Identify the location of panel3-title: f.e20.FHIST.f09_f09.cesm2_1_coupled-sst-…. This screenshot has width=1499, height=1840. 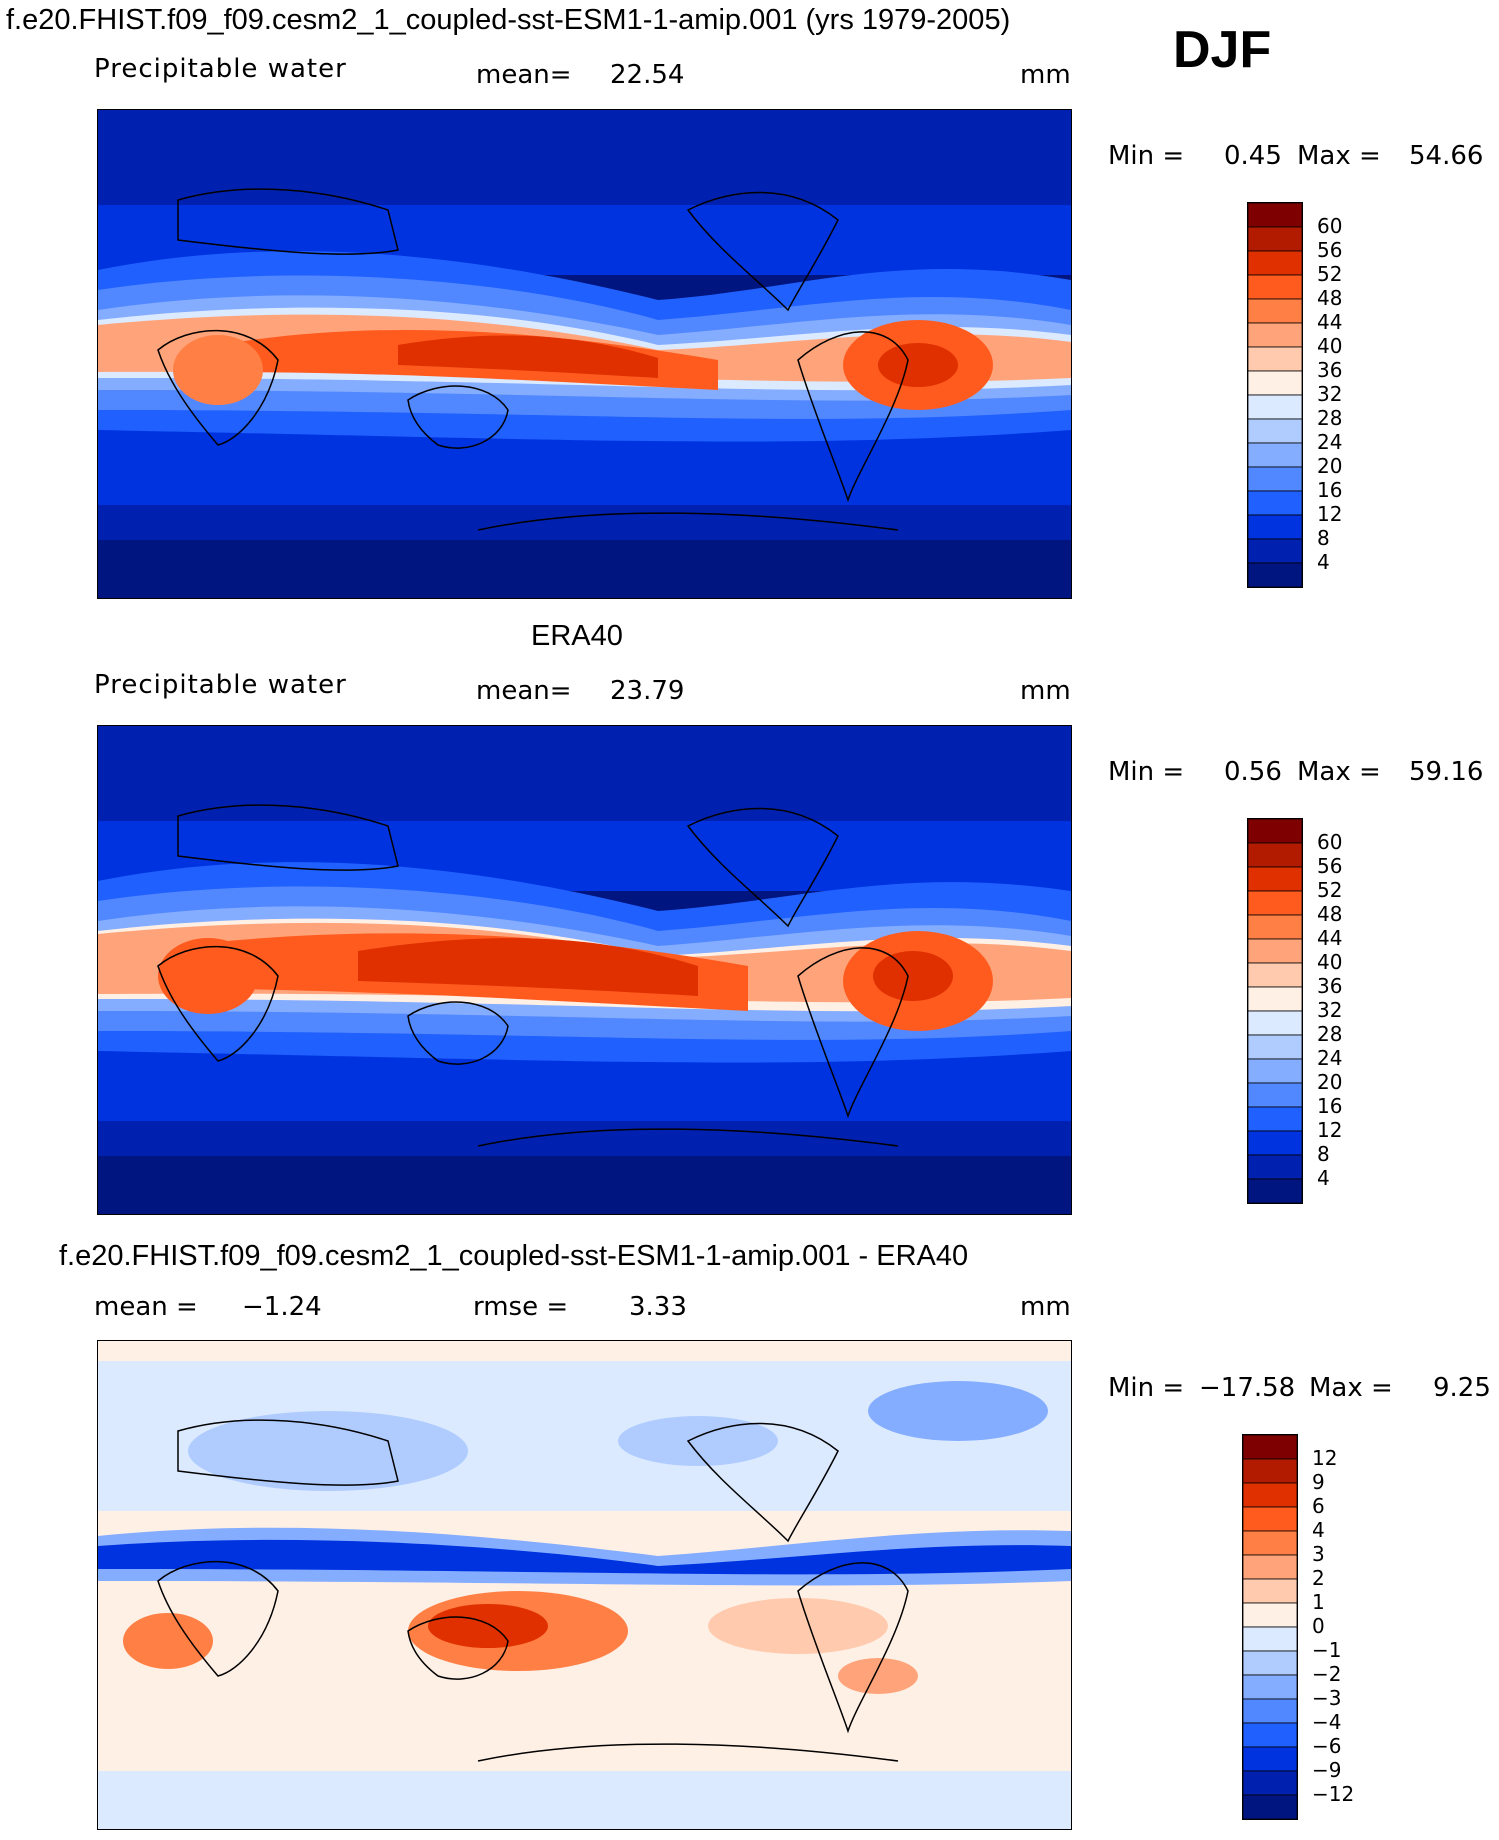
(514, 1256).